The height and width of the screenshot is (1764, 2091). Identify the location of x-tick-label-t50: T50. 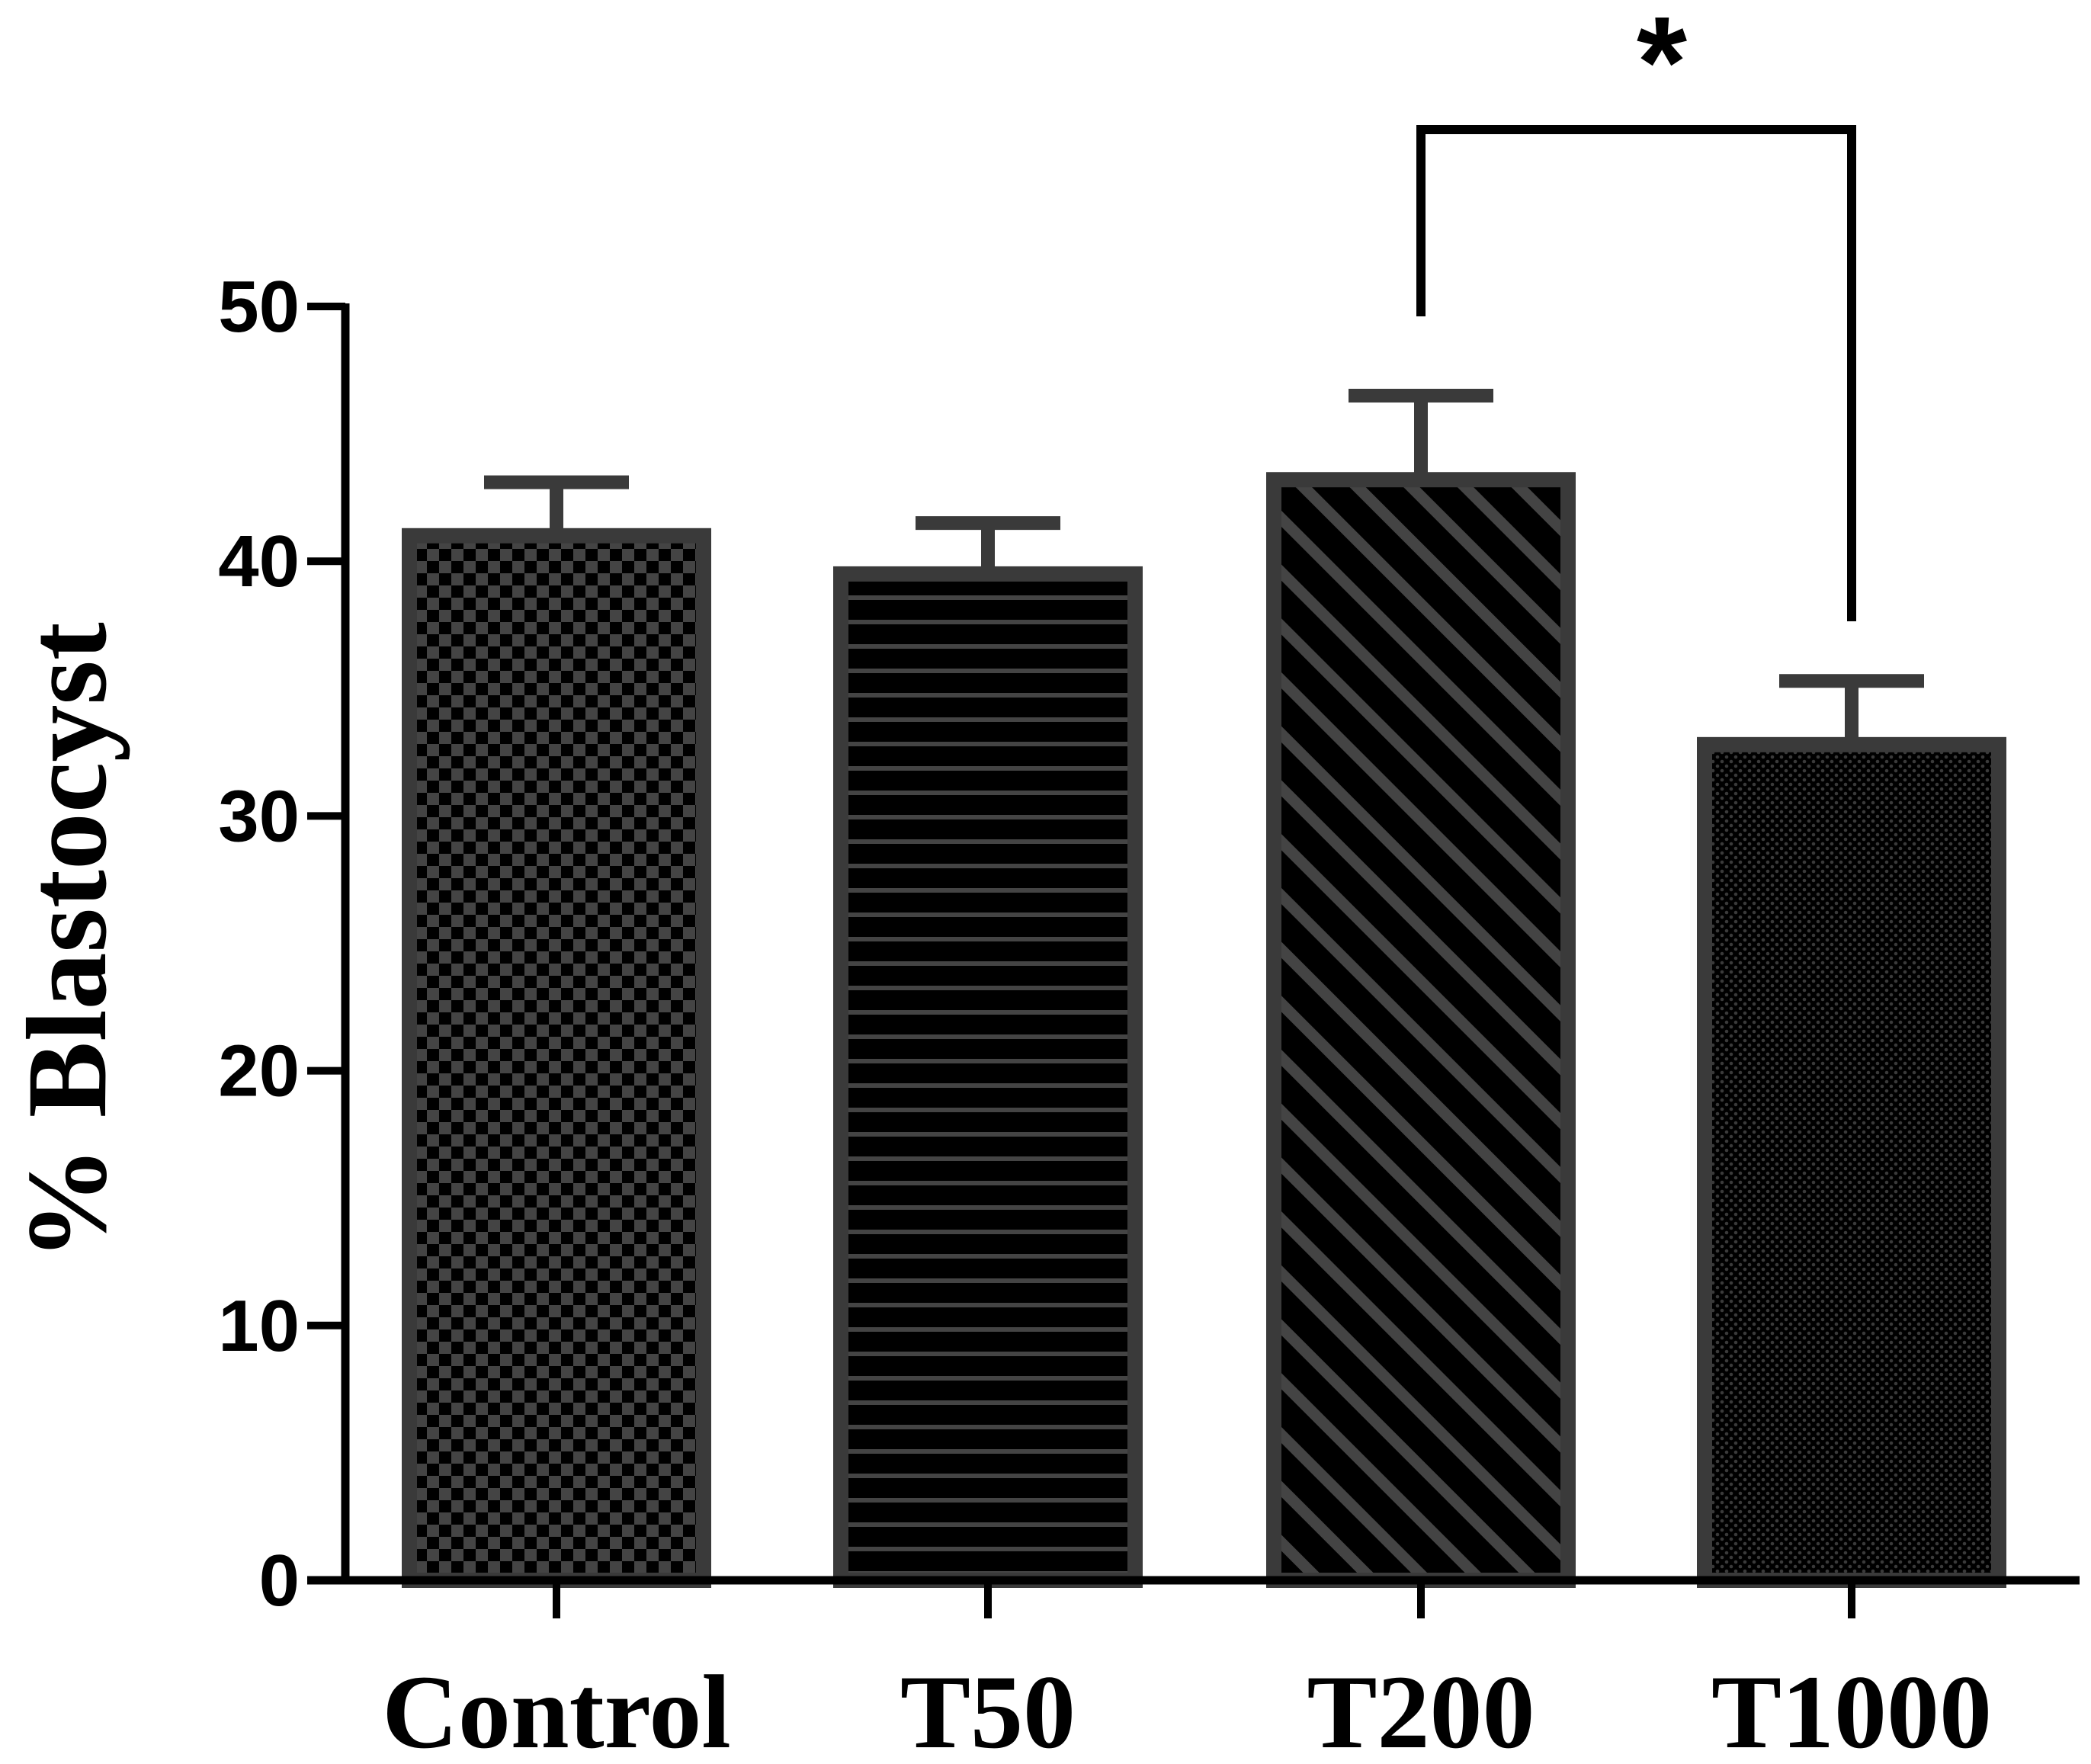
(988, 1708).